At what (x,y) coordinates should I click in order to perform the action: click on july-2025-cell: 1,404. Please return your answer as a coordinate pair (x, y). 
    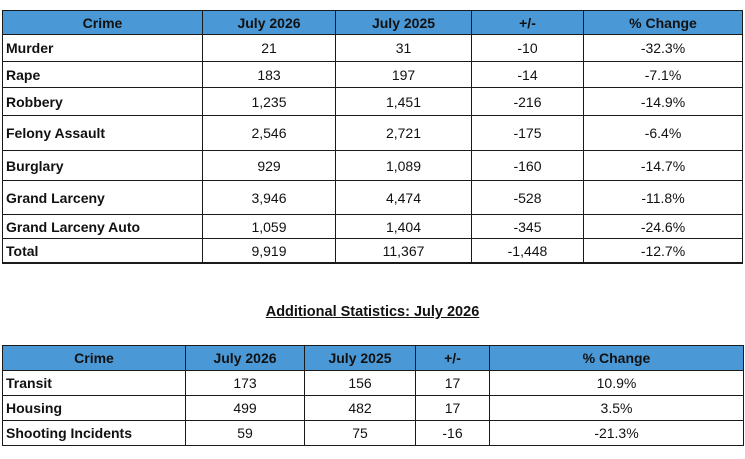
    Looking at the image, I should click on (403, 226).